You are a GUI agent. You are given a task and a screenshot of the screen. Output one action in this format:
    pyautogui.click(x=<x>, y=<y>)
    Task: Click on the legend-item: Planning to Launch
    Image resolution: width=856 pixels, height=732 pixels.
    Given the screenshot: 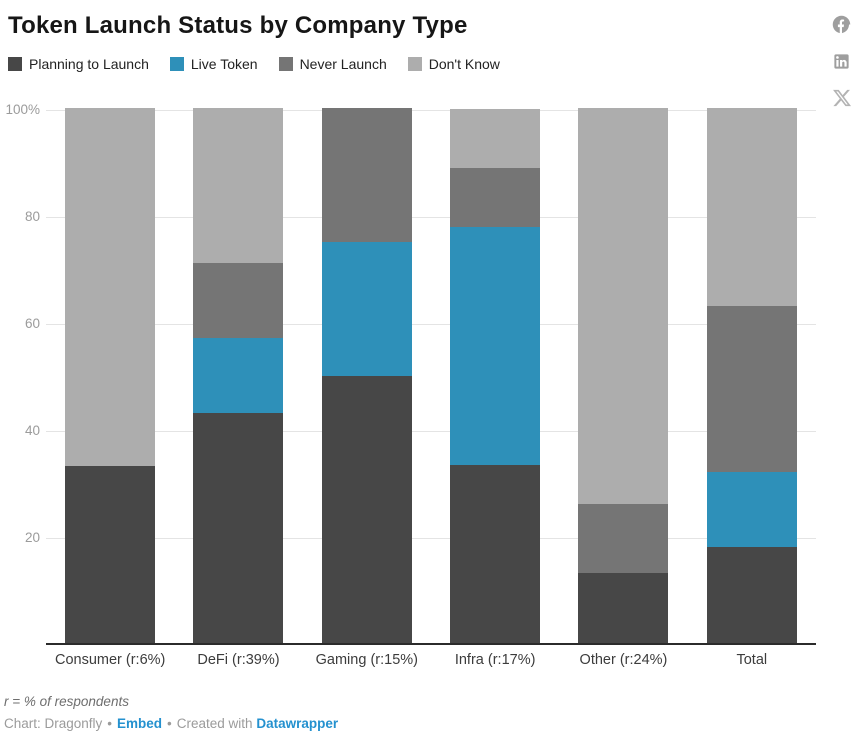 What is the action you would take?
    pyautogui.click(x=78, y=64)
    